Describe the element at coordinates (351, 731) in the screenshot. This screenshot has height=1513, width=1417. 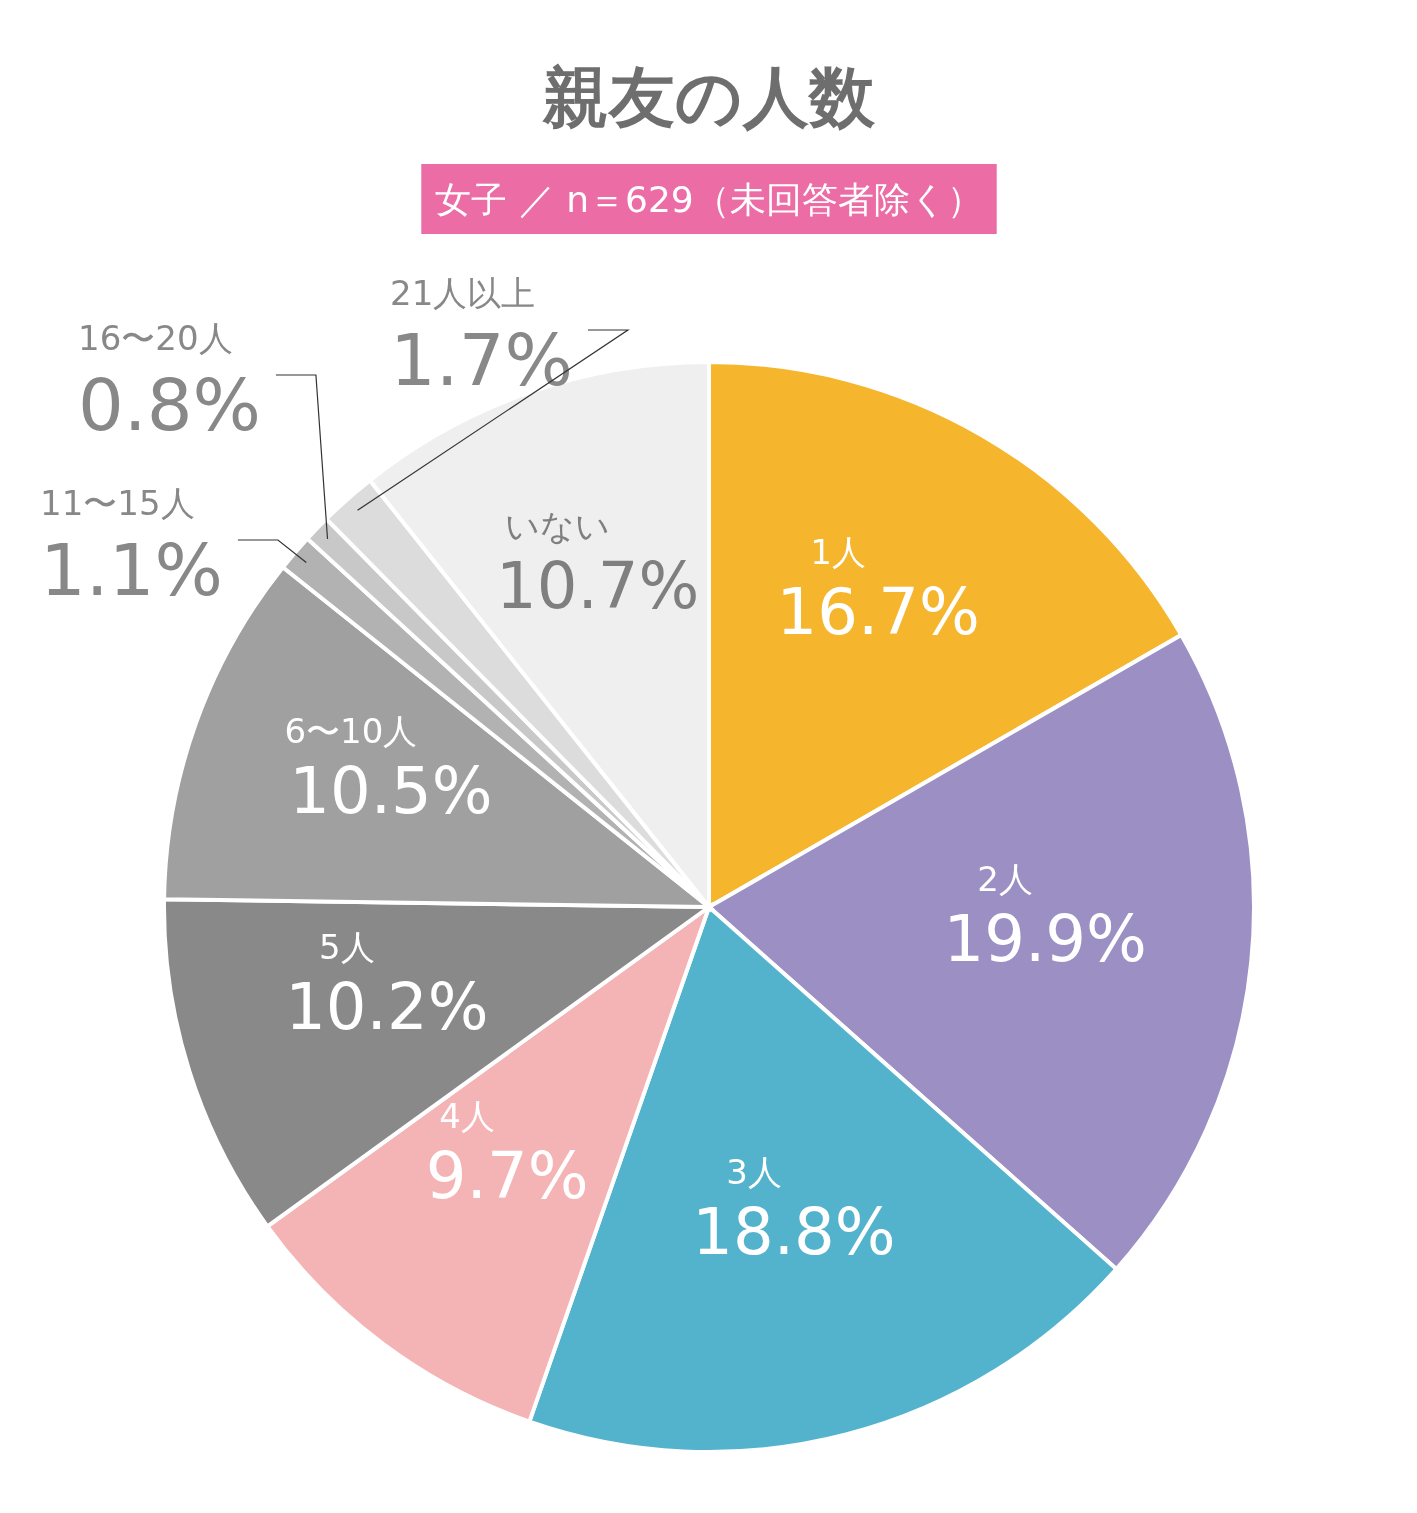
I see `slice-label: 6〜10人` at that location.